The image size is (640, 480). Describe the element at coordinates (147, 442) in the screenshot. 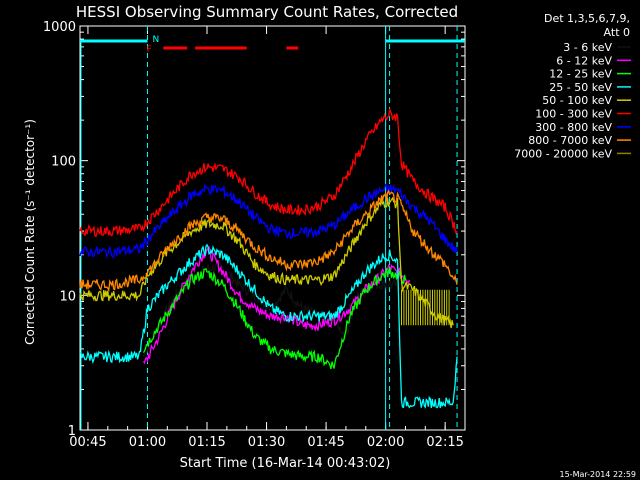

I see `x-tick-label: 01:00` at that location.